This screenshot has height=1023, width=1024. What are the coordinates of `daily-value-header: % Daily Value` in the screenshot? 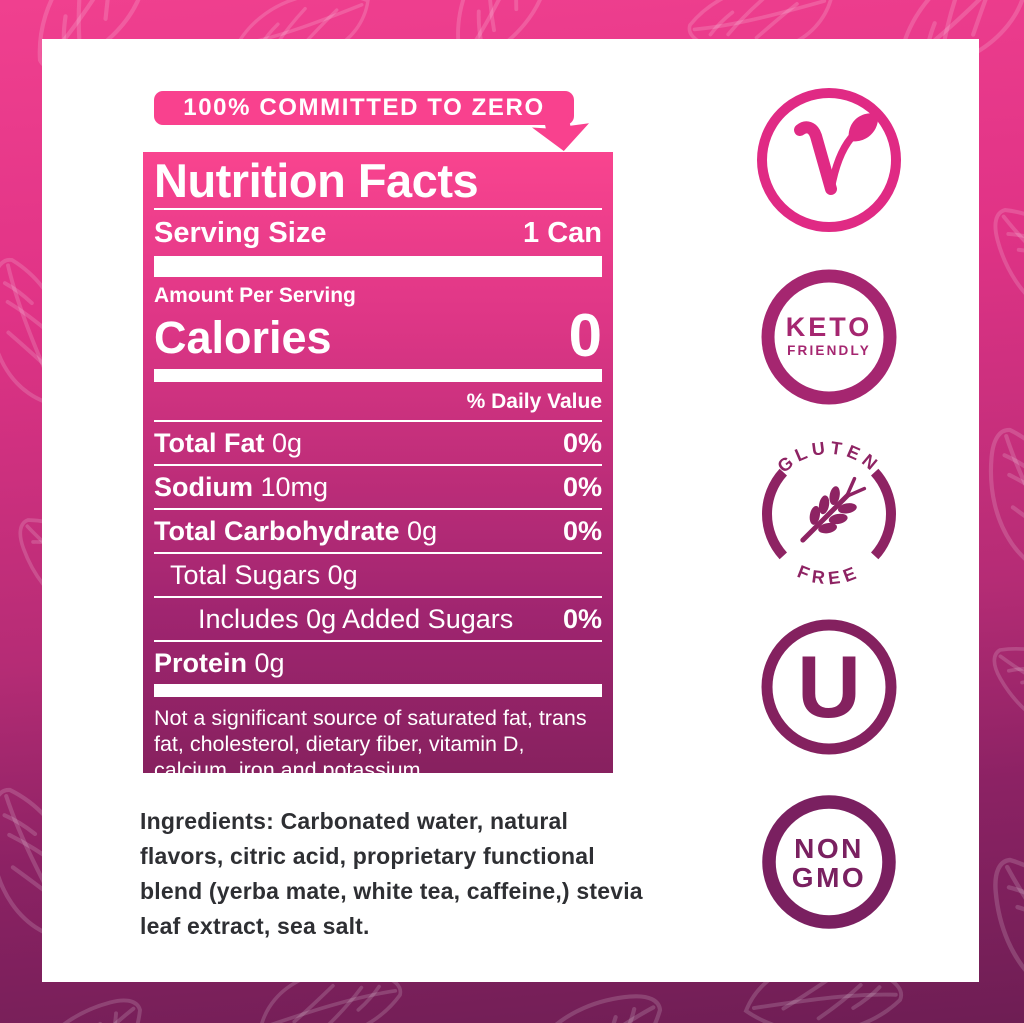 It's located at (534, 401).